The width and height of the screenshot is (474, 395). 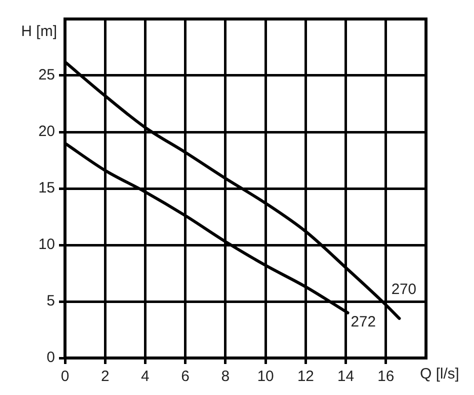 What do you see at coordinates (225, 377) in the screenshot?
I see `x-tick-label: 8` at bounding box center [225, 377].